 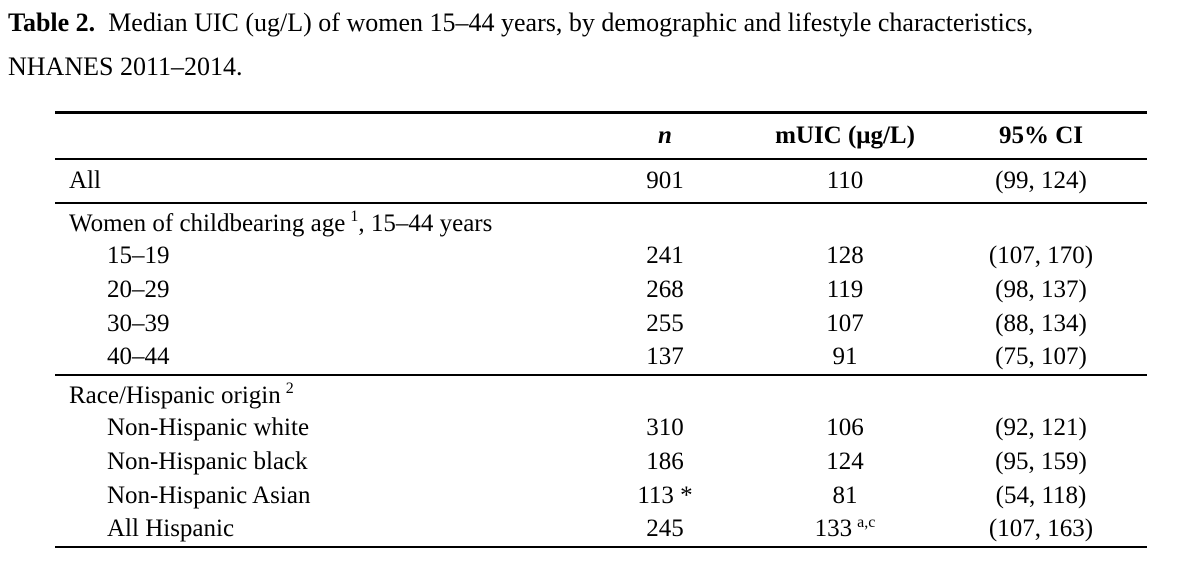 I want to click on muic-value: 91, so click(x=845, y=358).